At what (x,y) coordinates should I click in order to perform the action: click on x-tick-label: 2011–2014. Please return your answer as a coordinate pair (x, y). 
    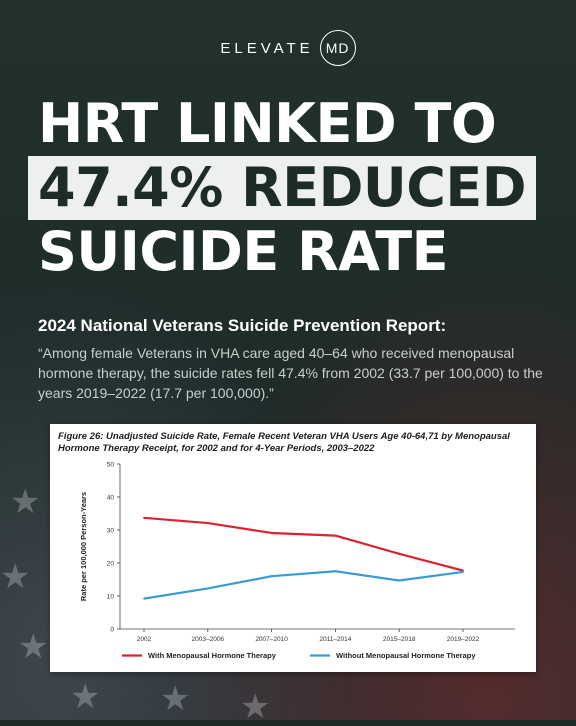
    Looking at the image, I should click on (335, 639).